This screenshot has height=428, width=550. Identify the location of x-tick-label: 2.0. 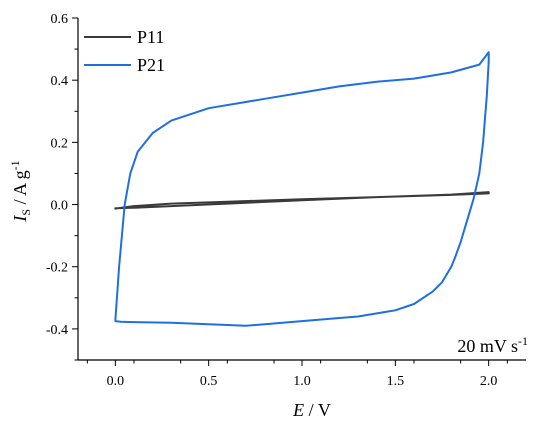
(489, 381).